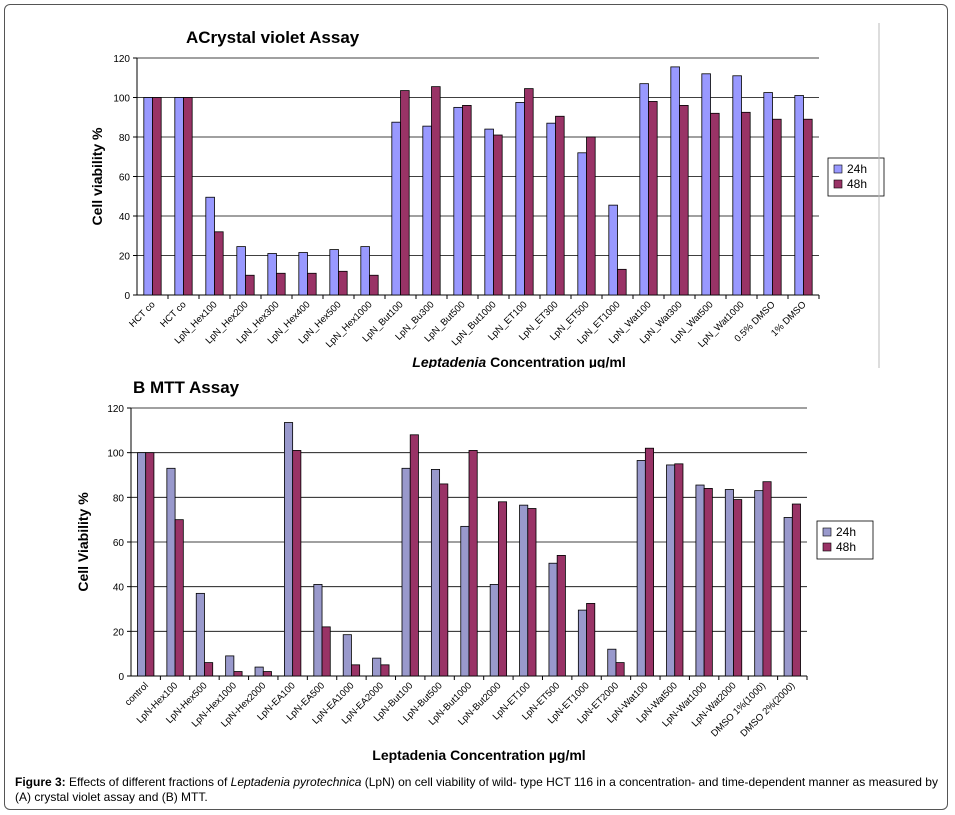 Image resolution: width=955 pixels, height=815 pixels. What do you see at coordinates (40, 782) in the screenshot?
I see `caption-label: Figure 3:` at bounding box center [40, 782].